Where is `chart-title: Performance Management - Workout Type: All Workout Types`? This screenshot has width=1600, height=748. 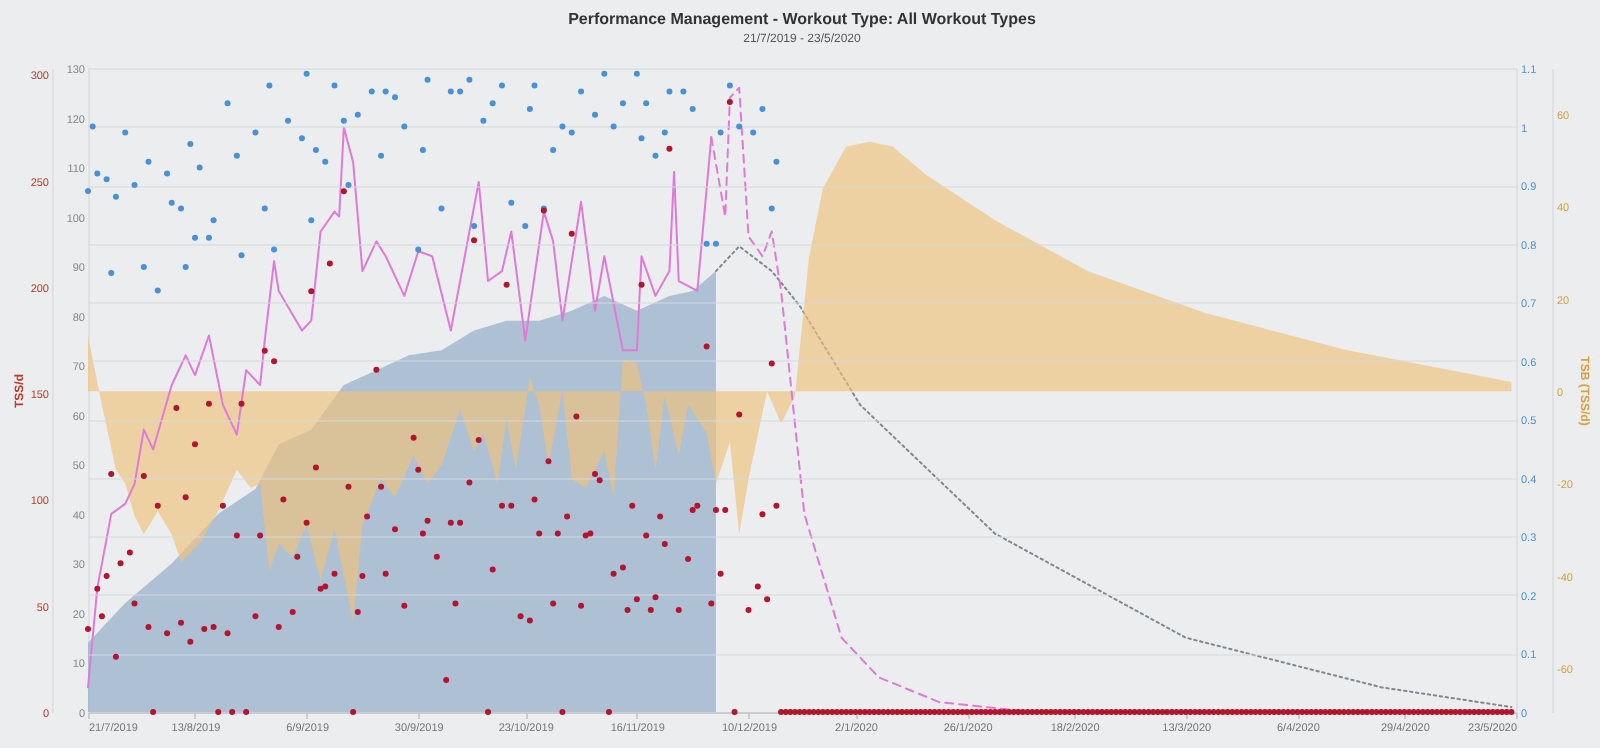 chart-title: Performance Management - Workout Type: All Workout Types is located at coordinates (802, 19).